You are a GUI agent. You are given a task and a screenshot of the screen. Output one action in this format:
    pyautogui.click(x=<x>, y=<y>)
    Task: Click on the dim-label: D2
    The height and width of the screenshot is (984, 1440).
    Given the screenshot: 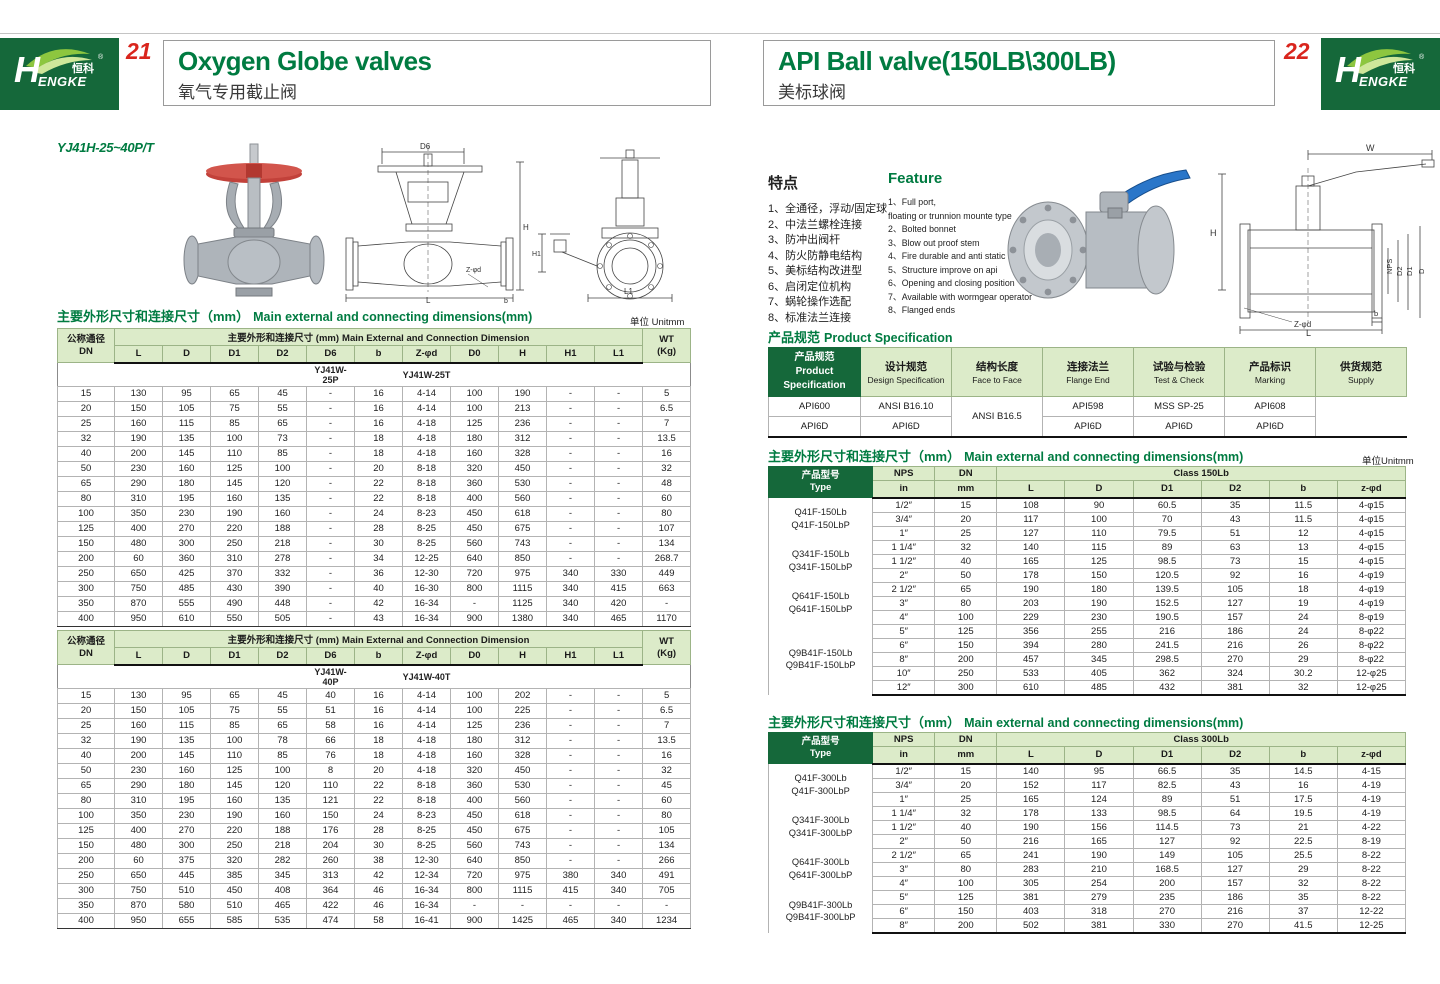 What is the action you would take?
    pyautogui.click(x=1399, y=271)
    